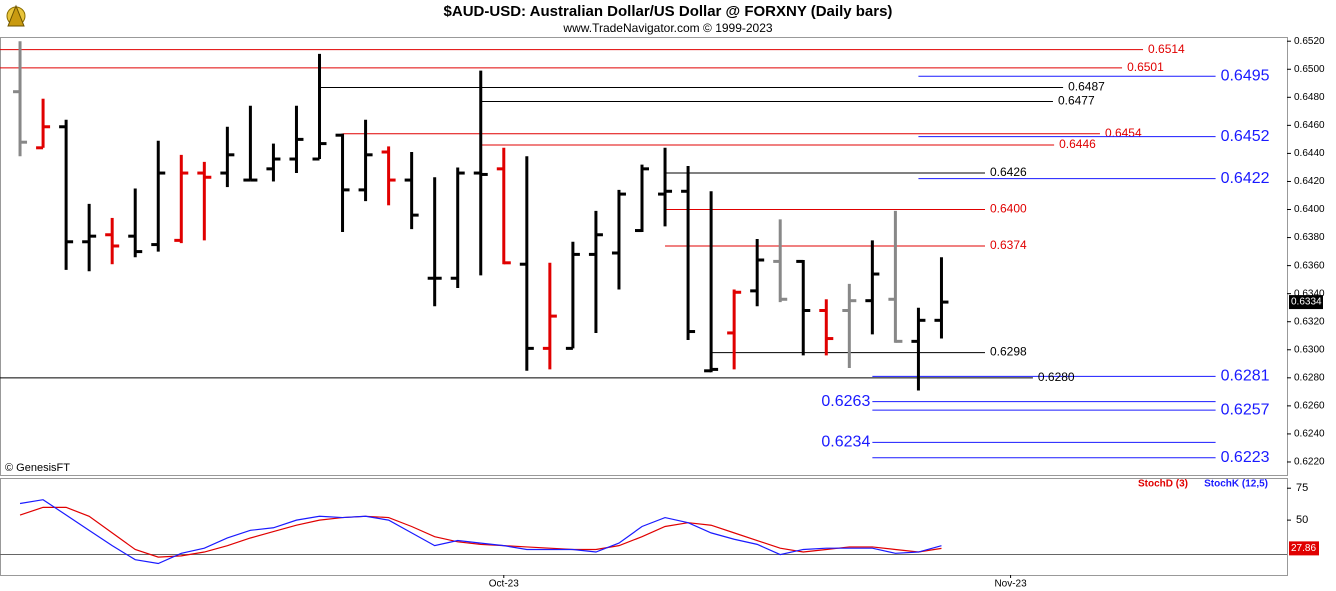 This screenshot has height=591, width=1336. What do you see at coordinates (1008, 209) in the screenshot?
I see `level-label: 0.6400` at bounding box center [1008, 209].